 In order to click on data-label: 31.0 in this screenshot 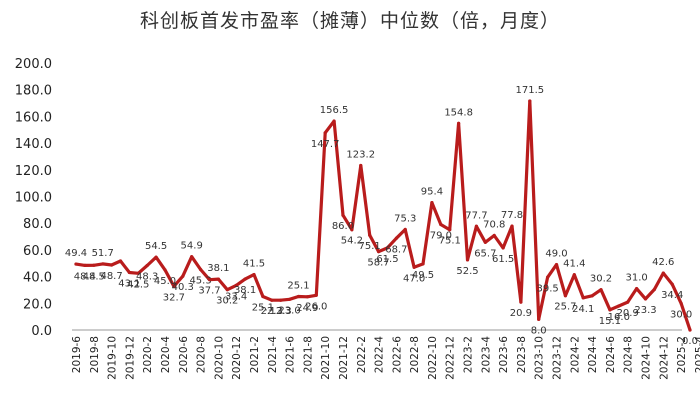, I will do `click(636, 278)`.